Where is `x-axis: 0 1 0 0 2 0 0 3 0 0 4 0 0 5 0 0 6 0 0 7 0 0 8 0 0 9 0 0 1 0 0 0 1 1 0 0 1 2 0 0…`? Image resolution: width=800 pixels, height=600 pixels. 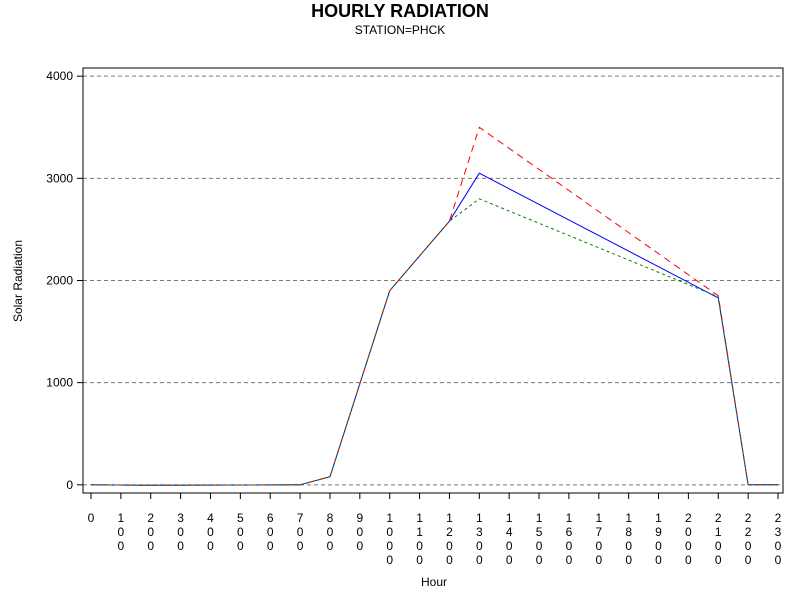 x-axis: 0 1 0 0 2 0 0 3 0 0 4 0 0 5 0 0 6 0 0 7 0 0 8 0 0 9 0 0 1 0 0 0 1 1 0 0 1 2 0 0… is located at coordinates (435, 530).